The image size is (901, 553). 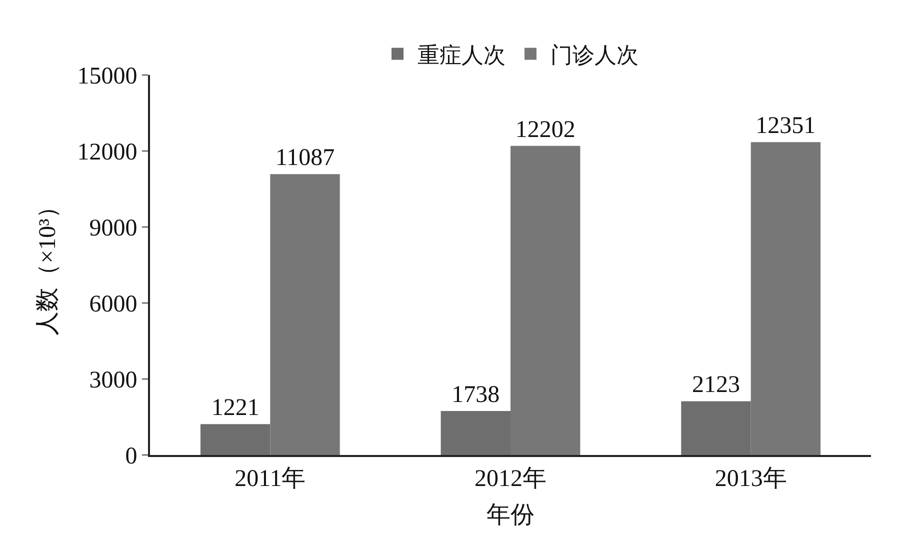 What do you see at coordinates (716, 385) in the screenshot?
I see `data-label: 2123` at bounding box center [716, 385].